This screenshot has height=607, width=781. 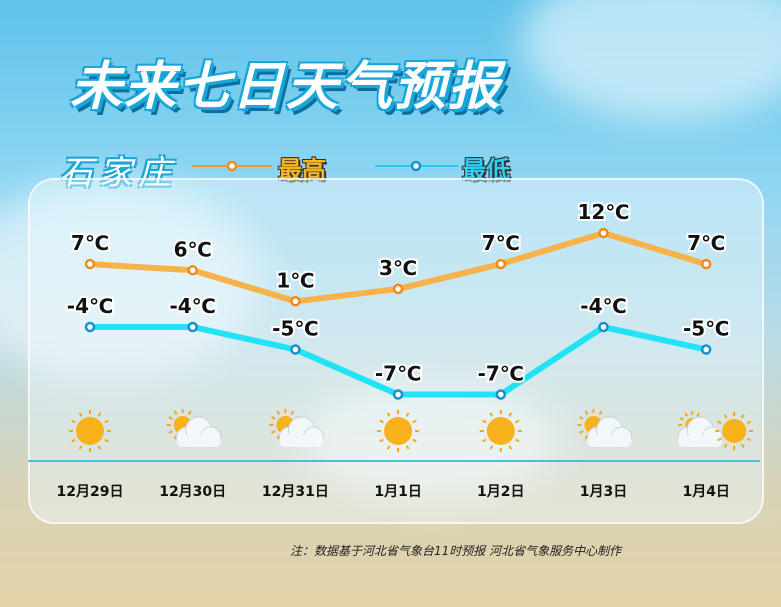 What do you see at coordinates (398, 268) in the screenshot?
I see `high-label: 3℃` at bounding box center [398, 268].